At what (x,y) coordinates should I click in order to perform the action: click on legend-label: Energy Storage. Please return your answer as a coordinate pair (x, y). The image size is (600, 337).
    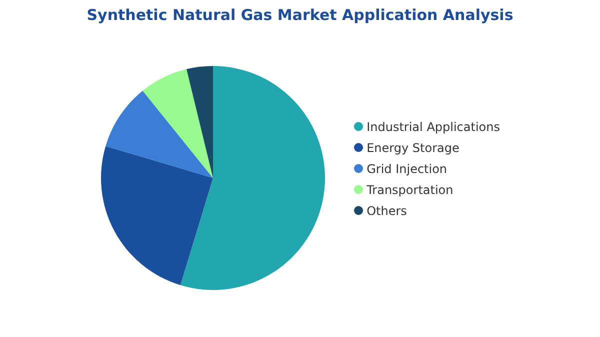
    Looking at the image, I should click on (413, 148).